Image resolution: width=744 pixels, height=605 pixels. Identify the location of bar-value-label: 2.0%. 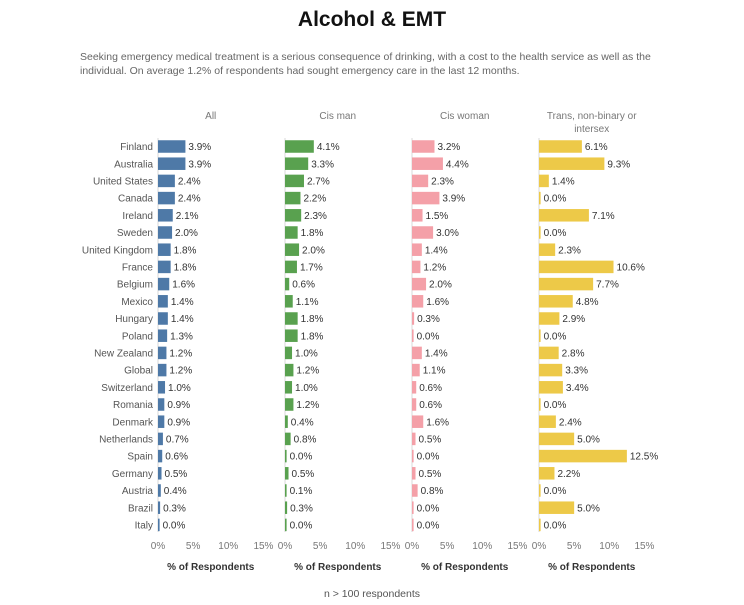
(313, 250).